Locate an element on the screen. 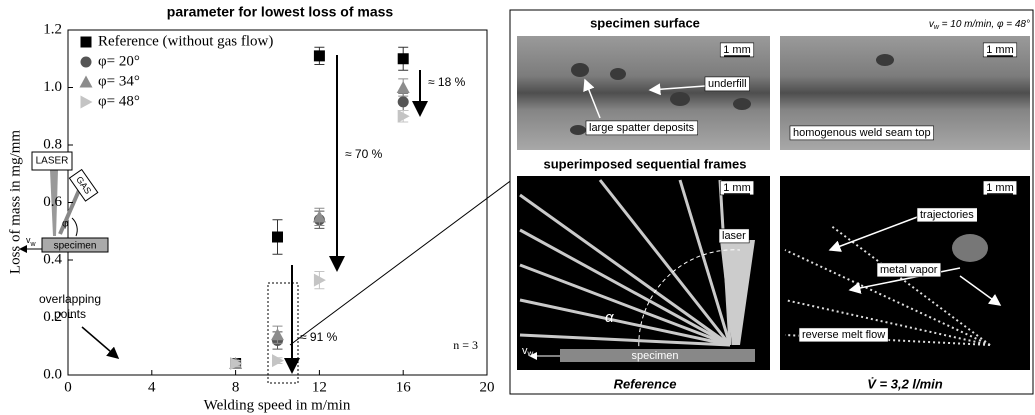 This screenshot has width=1035, height=415. photo-label: vw is located at coordinates (528, 351).